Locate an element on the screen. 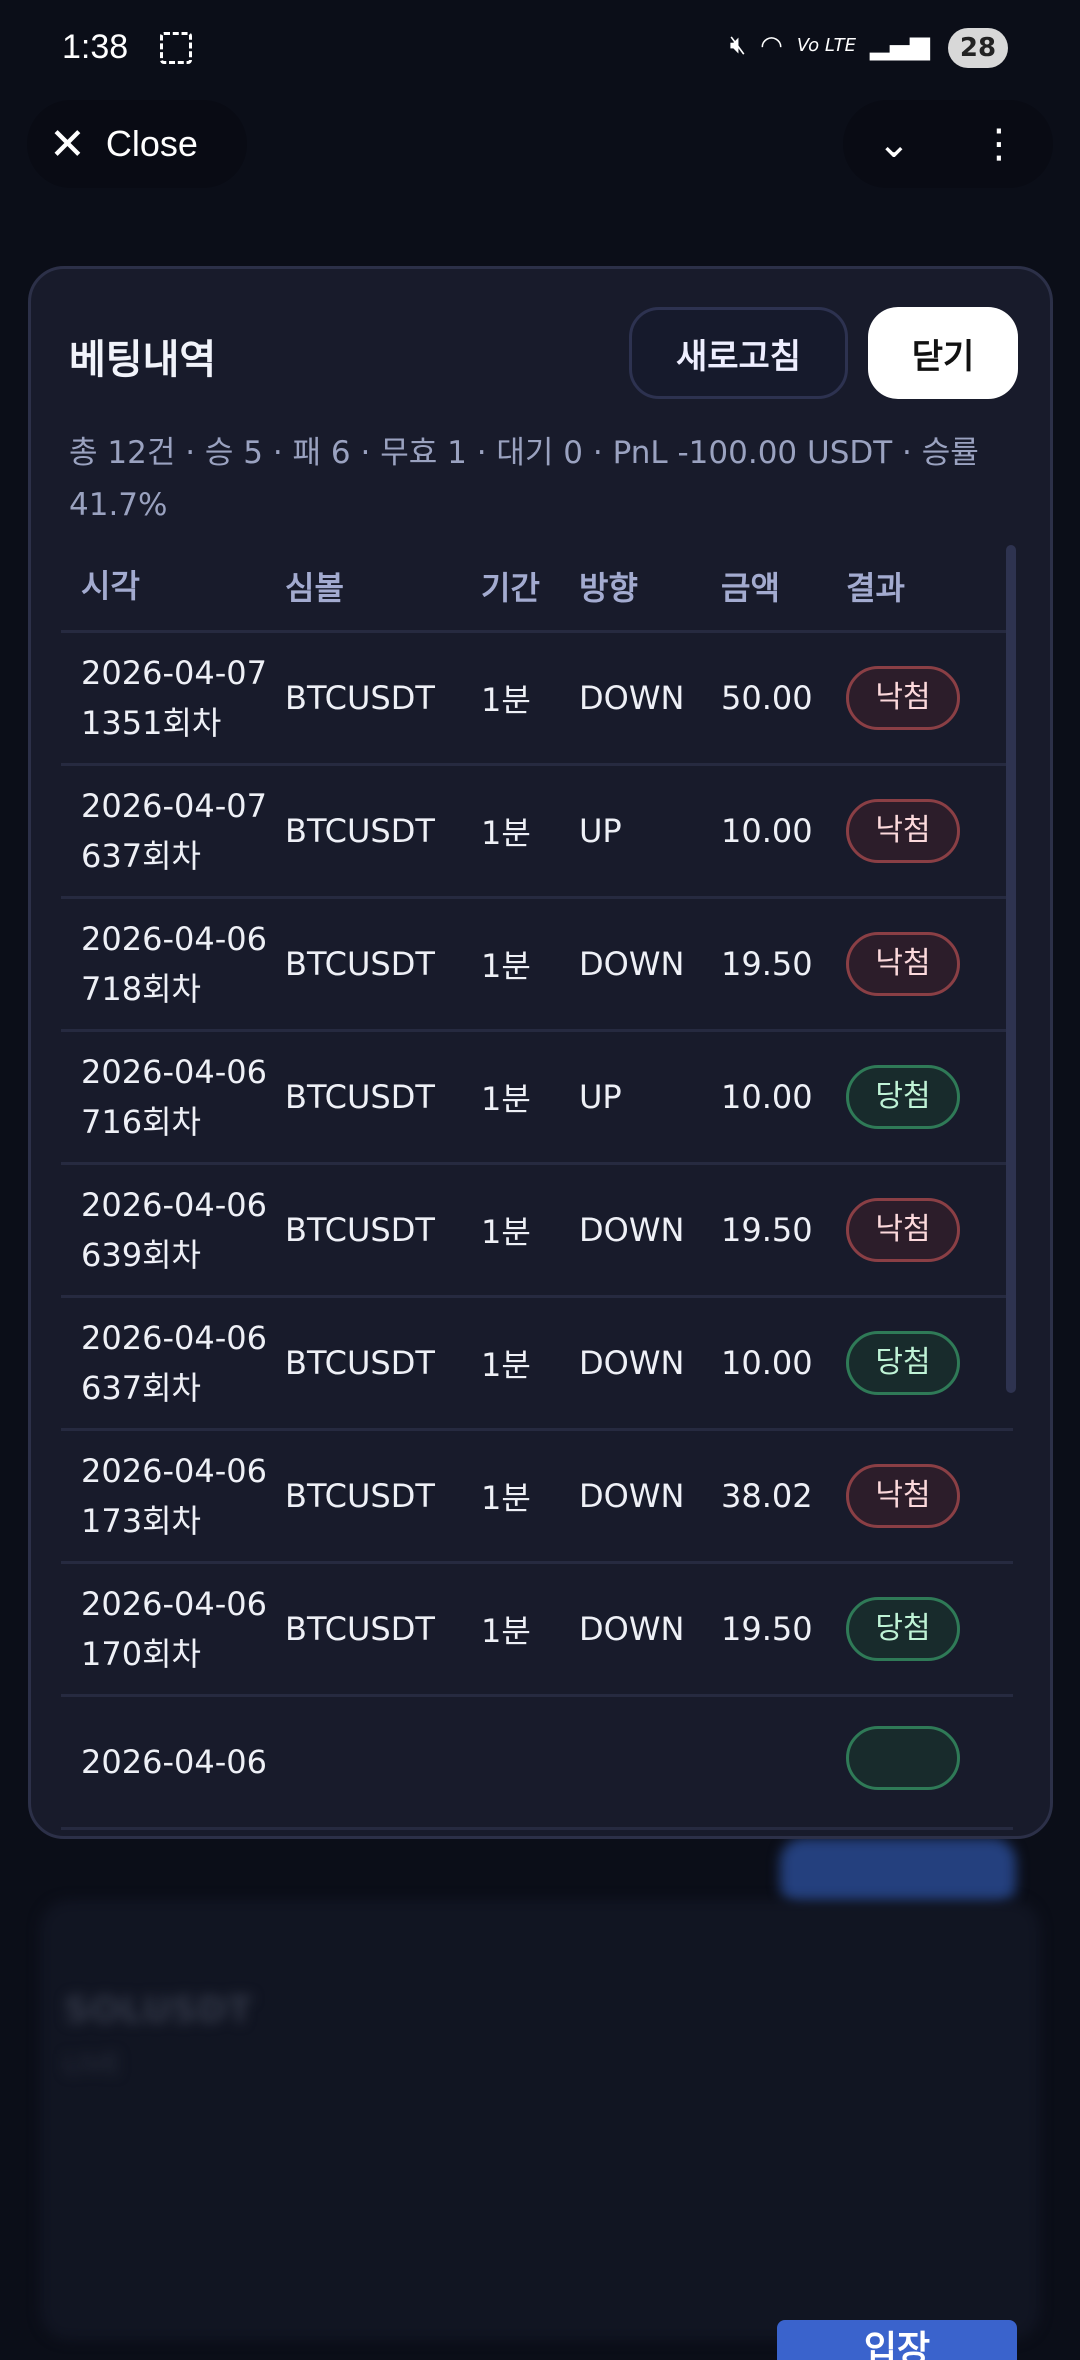  result-badge: 당첨 is located at coordinates (903, 1629).